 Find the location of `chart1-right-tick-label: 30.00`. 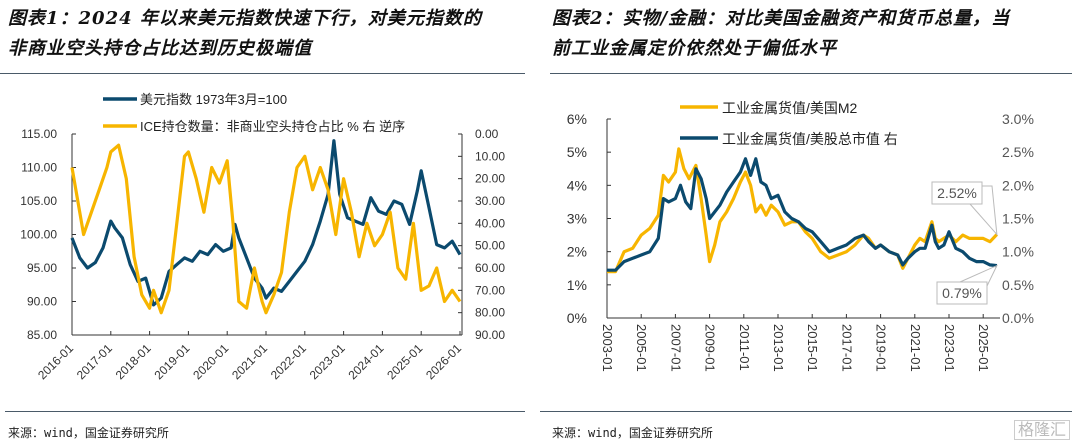

chart1-right-tick-label: 30.00 is located at coordinates (490, 201).